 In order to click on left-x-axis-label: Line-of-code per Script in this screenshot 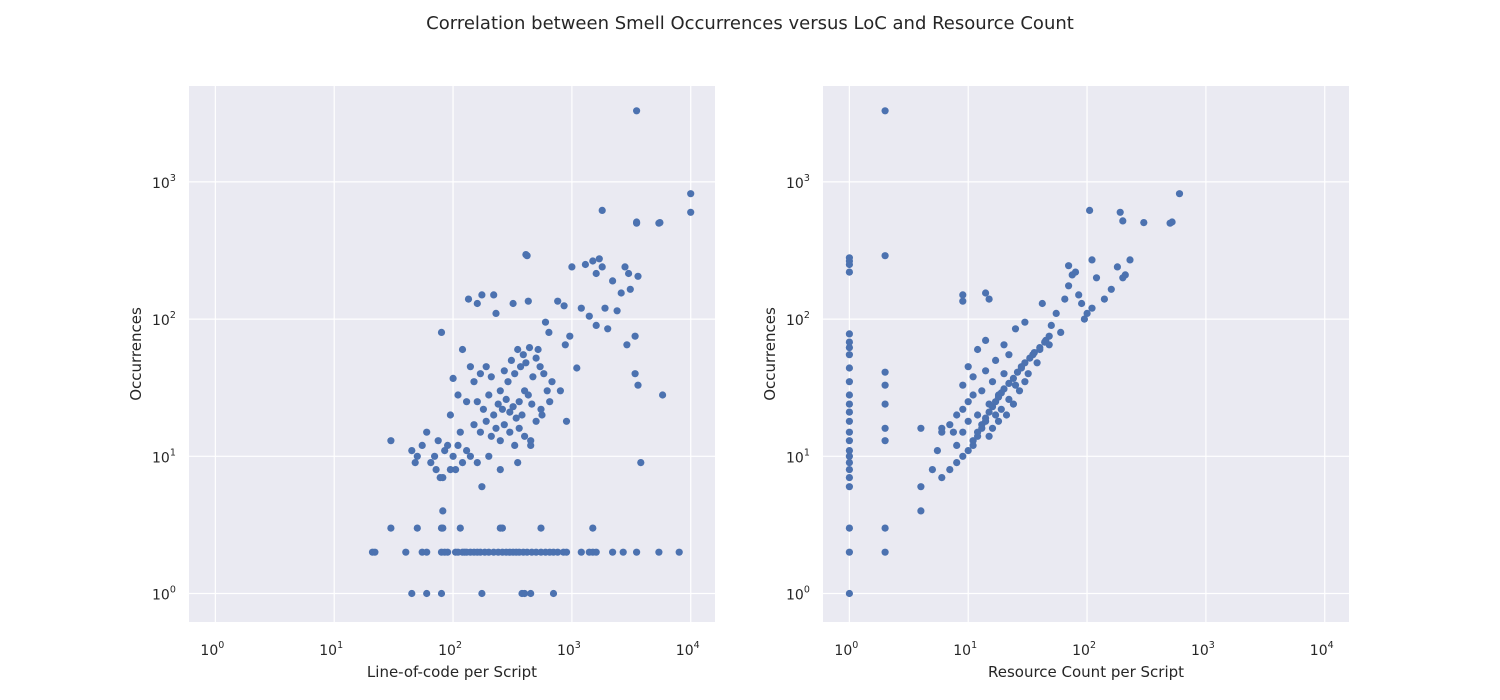, I will do `click(452, 672)`.